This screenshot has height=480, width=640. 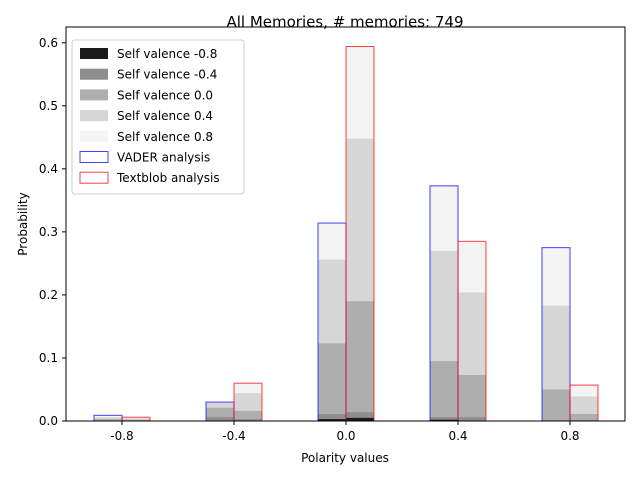 I want to click on x-axis: -0.8 -0.4 0.0 0.4 0.8, so click(x=345, y=432).